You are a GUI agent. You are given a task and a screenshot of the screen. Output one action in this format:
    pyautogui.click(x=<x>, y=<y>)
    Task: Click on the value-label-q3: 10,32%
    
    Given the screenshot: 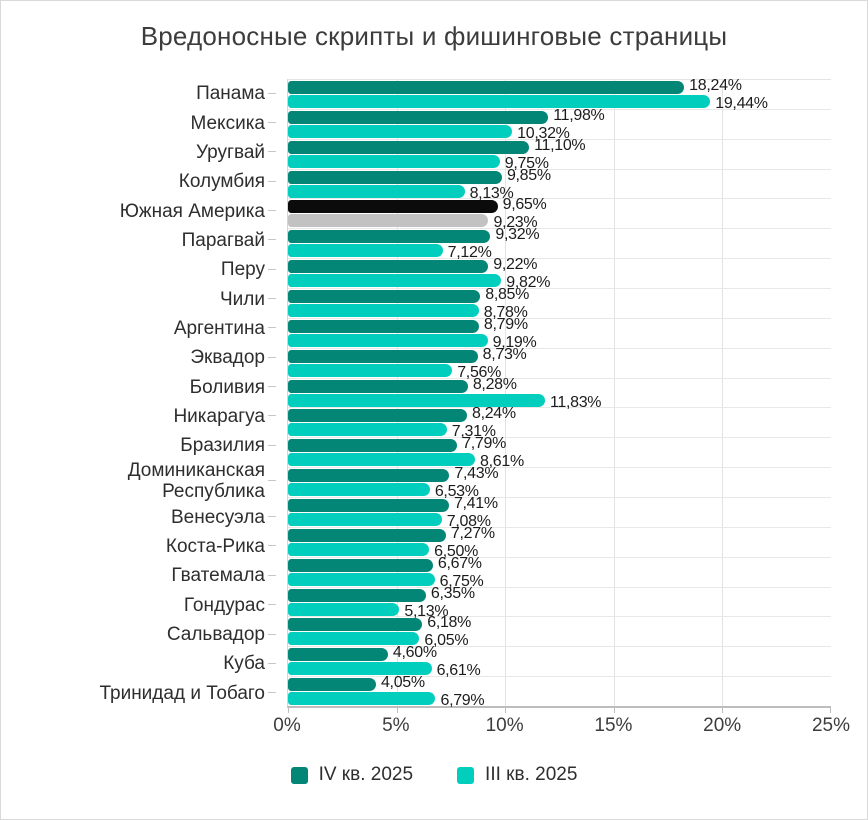 What is the action you would take?
    pyautogui.click(x=543, y=133)
    